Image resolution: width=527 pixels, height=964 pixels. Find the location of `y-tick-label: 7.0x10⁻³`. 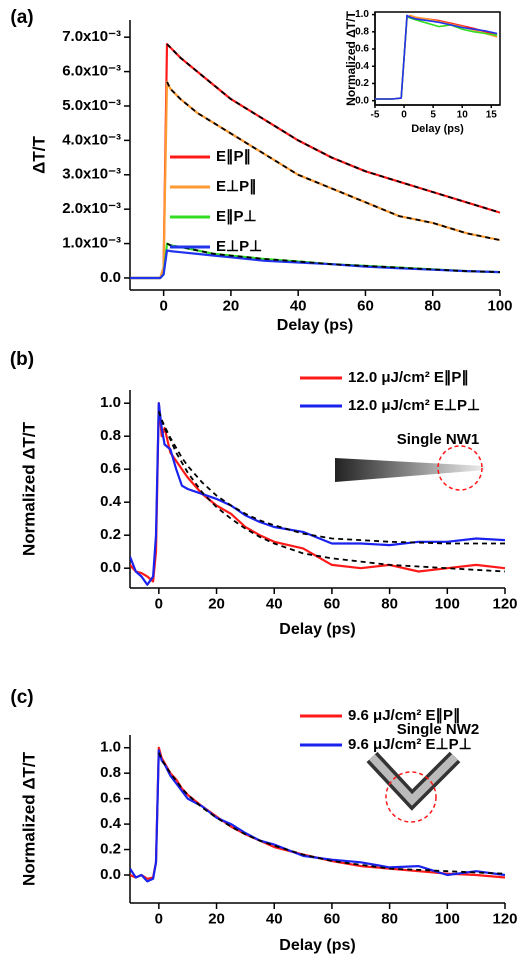

y-tick-label: 7.0x10⁻³ is located at coordinates (91, 36).